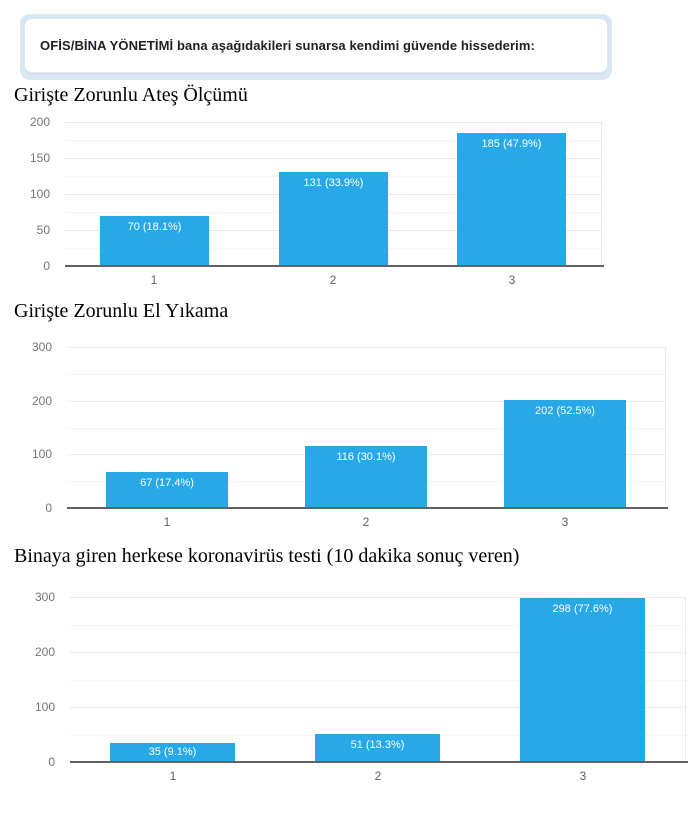  What do you see at coordinates (333, 183) in the screenshot?
I see `bar-value-label: 131 (33.9%)` at bounding box center [333, 183].